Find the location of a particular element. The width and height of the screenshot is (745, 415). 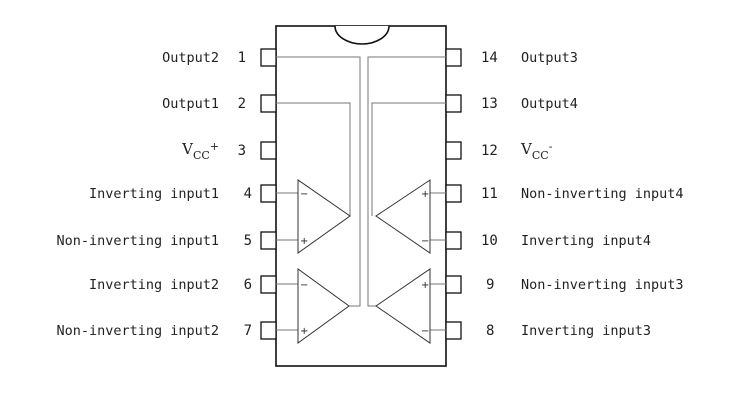

pin-number-5: 5 is located at coordinates (248, 241).